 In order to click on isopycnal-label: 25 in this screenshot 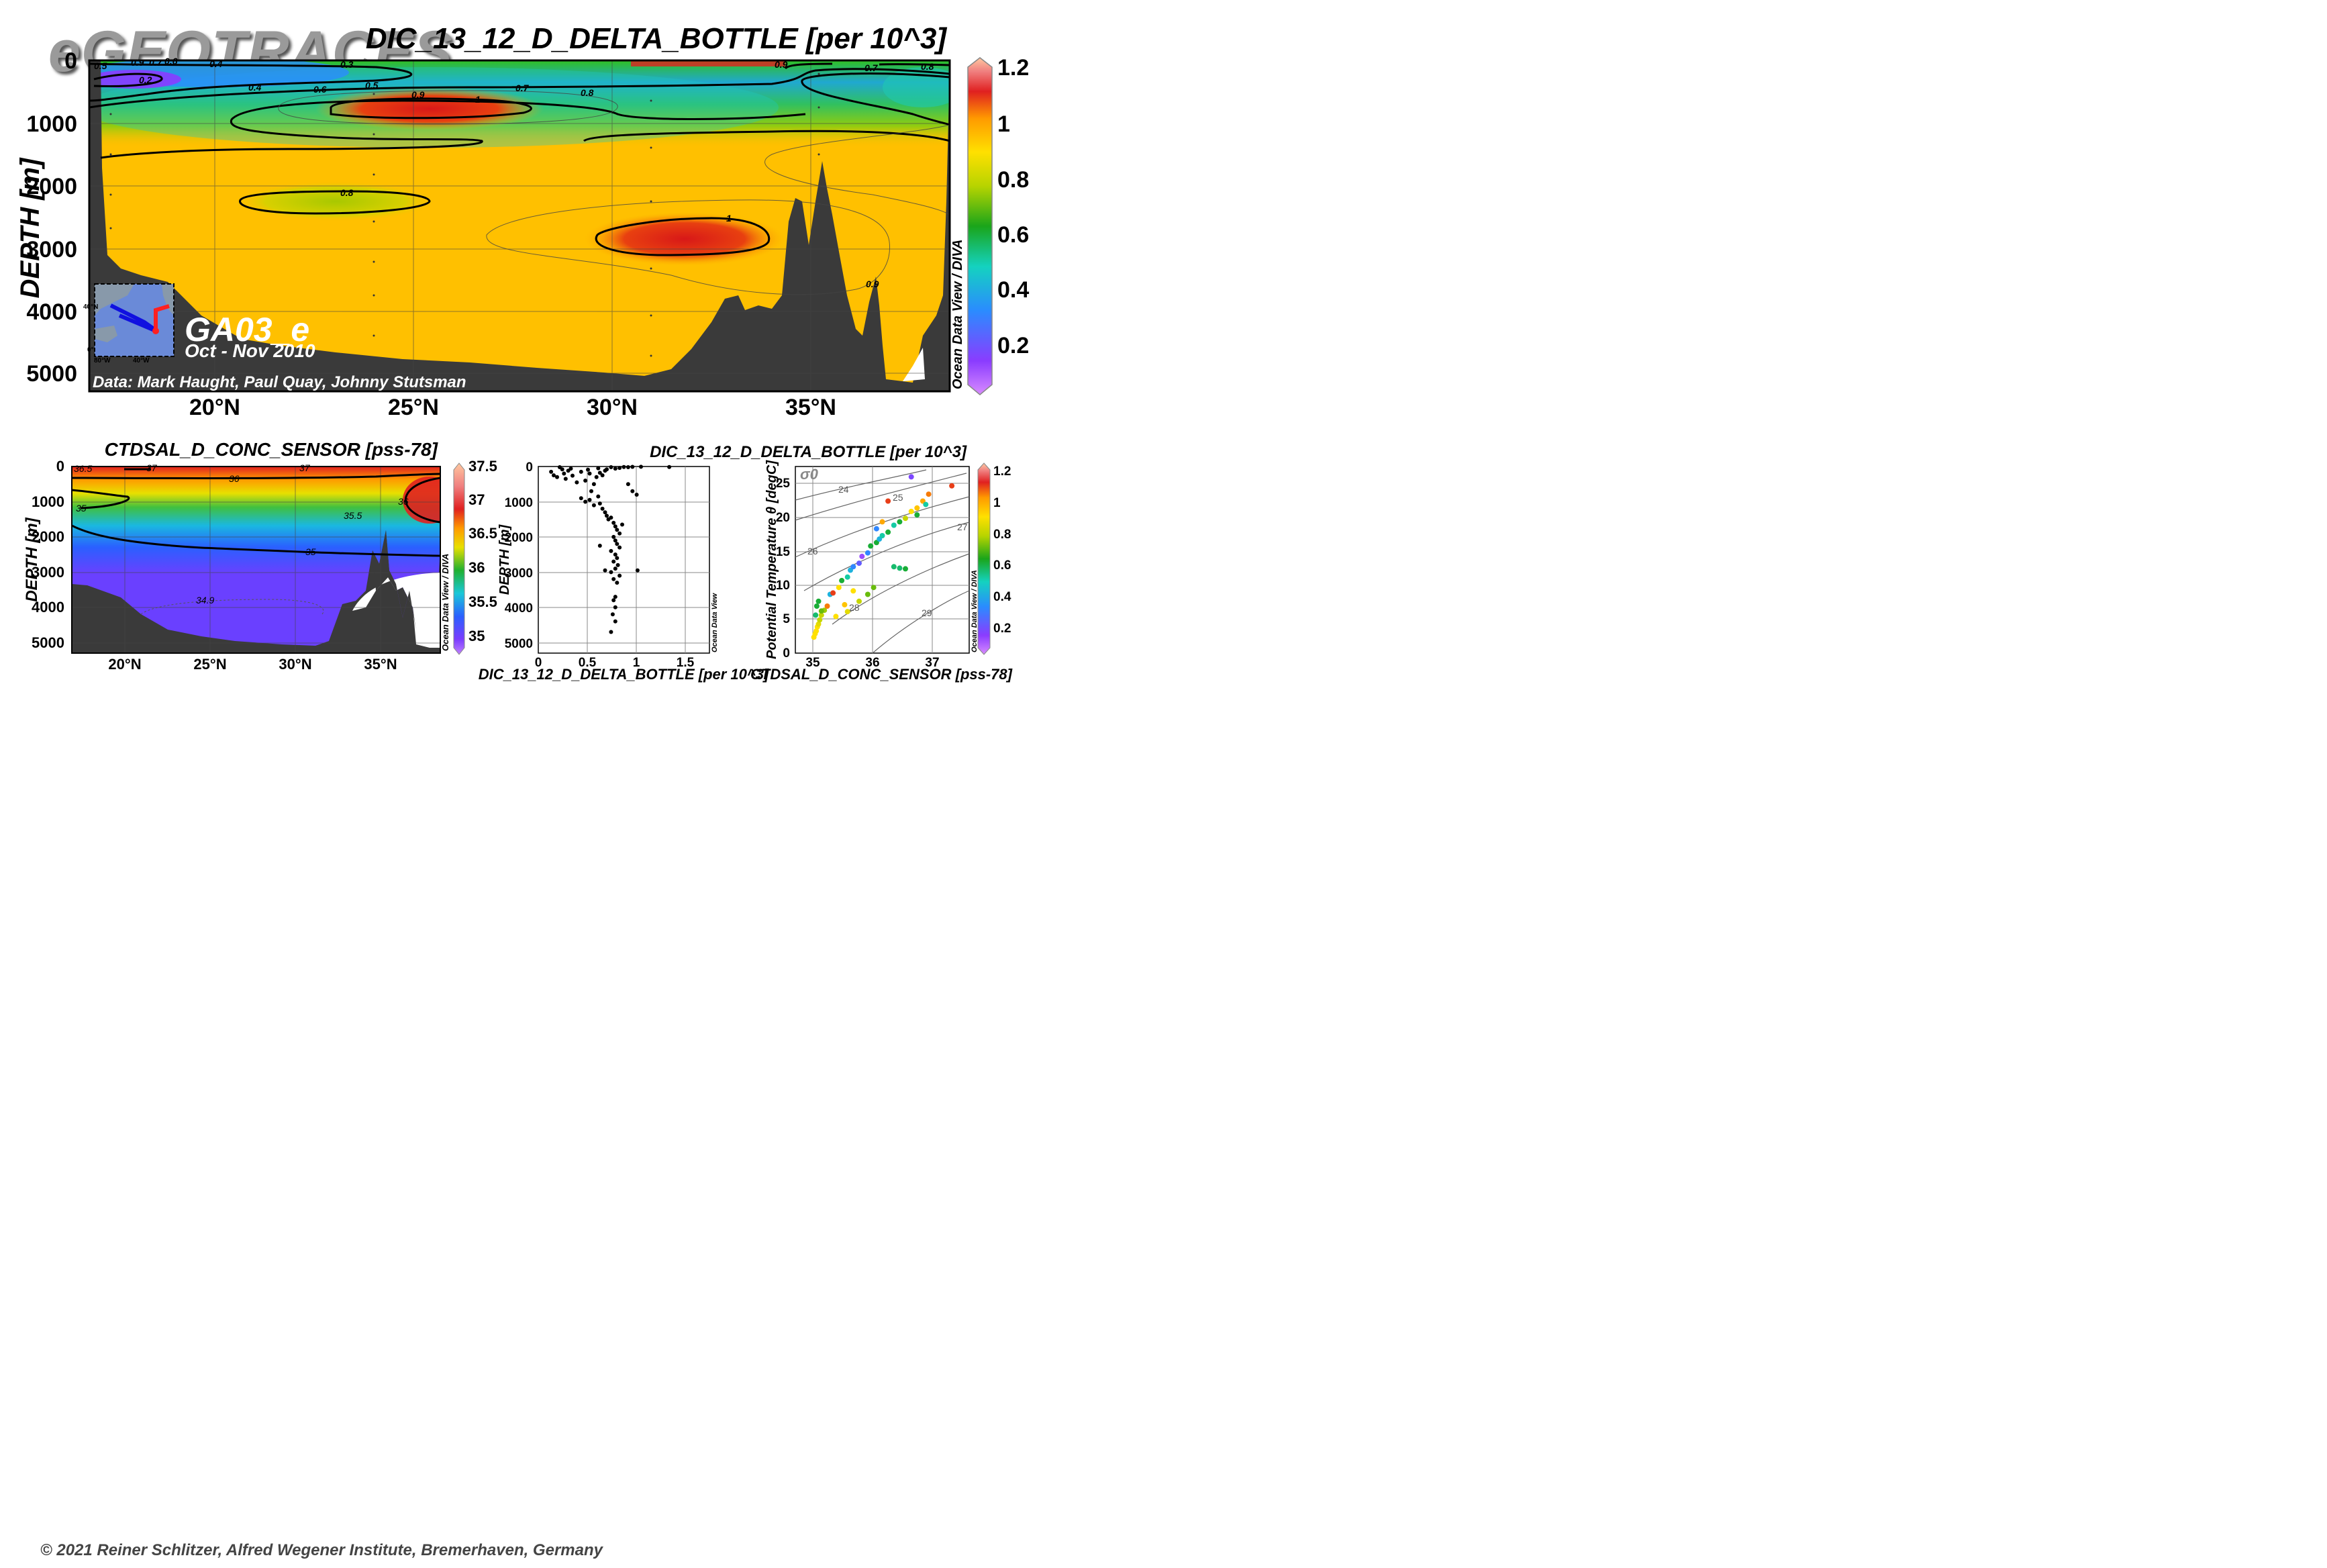, I will do `click(898, 498)`.